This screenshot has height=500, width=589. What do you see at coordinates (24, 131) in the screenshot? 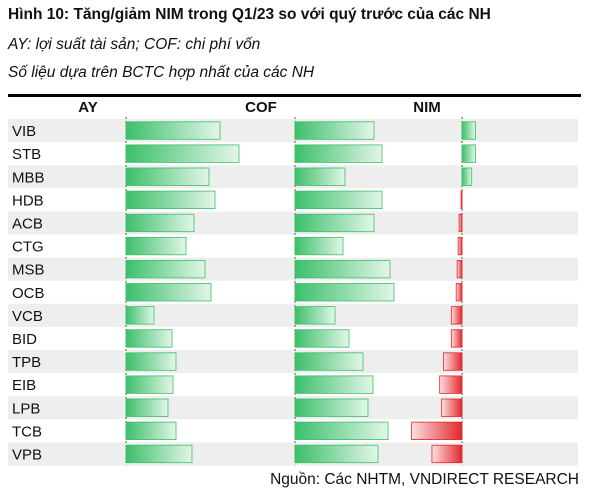
I see `category-label: VIB` at bounding box center [24, 131].